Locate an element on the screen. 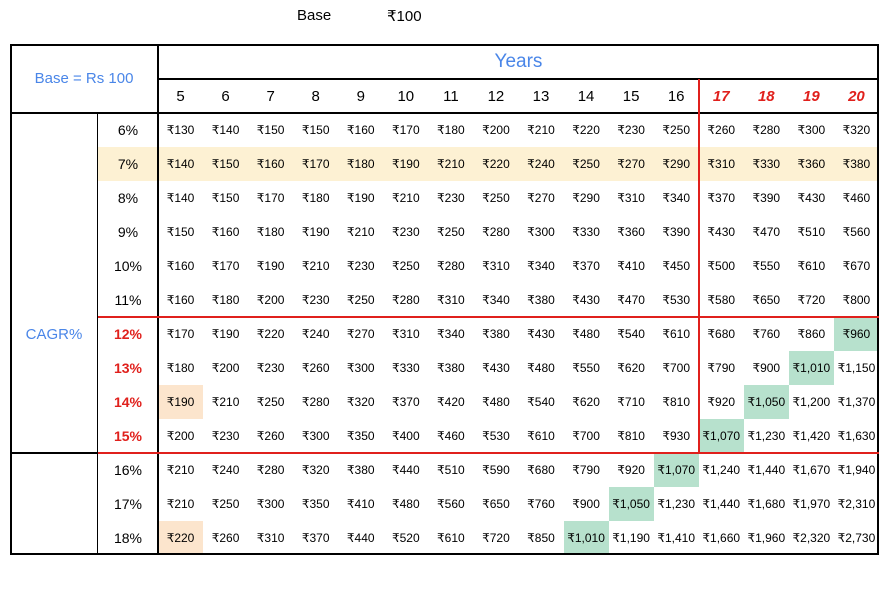 The image size is (890, 605). rate-label: 6% is located at coordinates (128, 130).